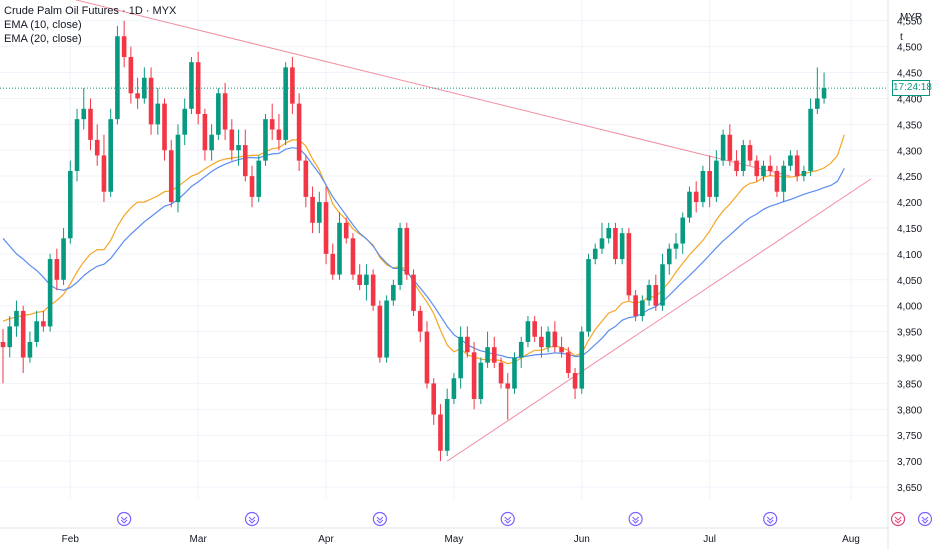 This screenshot has height=550, width=932. Describe the element at coordinates (911, 28) in the screenshot. I see `currency-unit: MYR t` at that location.